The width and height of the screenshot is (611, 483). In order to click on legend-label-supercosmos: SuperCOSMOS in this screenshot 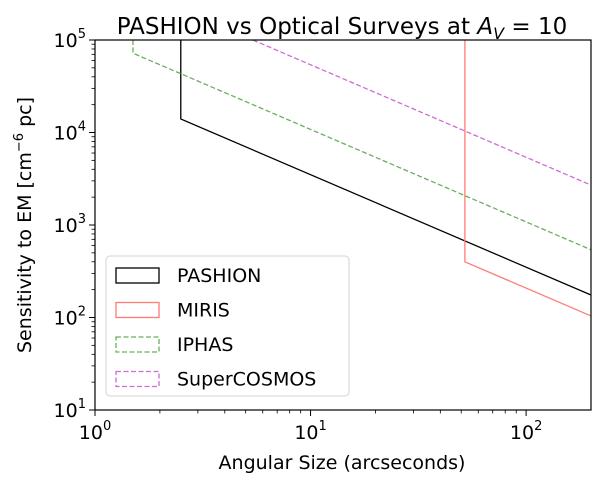, I will do `click(246, 380)`.